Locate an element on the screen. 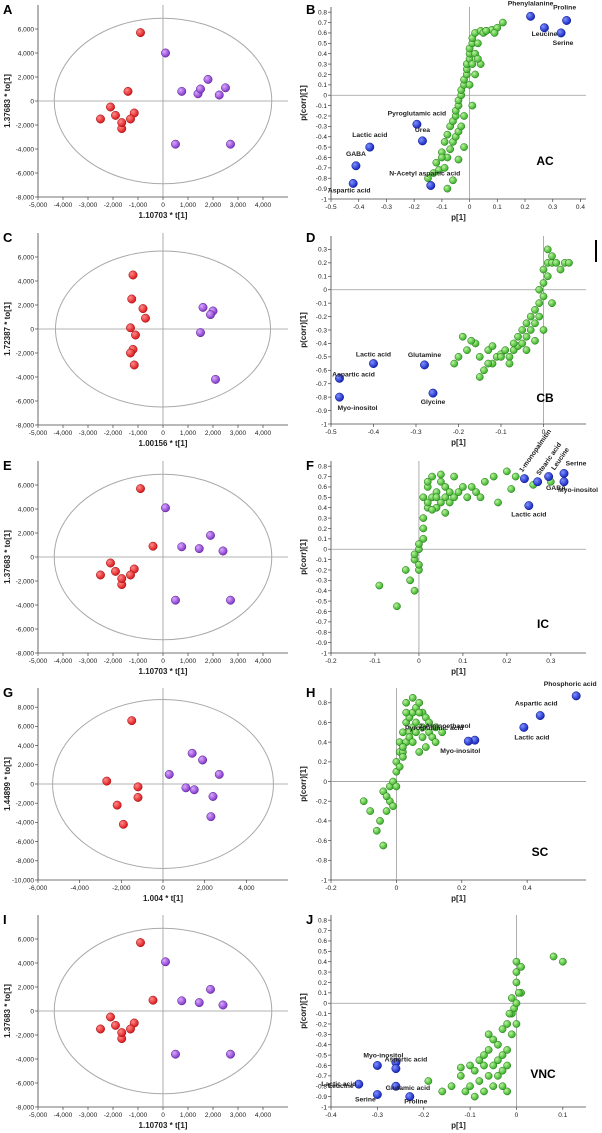 Image resolution: width=602 pixels, height=1133 pixels. y-tick-label: -0.6 is located at coordinates (322, 1066).